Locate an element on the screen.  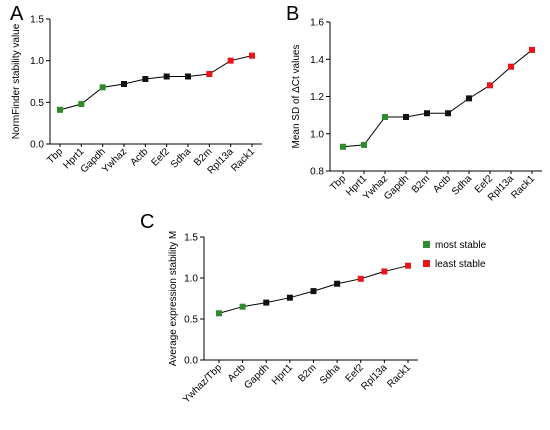
legend-label: most stable is located at coordinates (461, 245).